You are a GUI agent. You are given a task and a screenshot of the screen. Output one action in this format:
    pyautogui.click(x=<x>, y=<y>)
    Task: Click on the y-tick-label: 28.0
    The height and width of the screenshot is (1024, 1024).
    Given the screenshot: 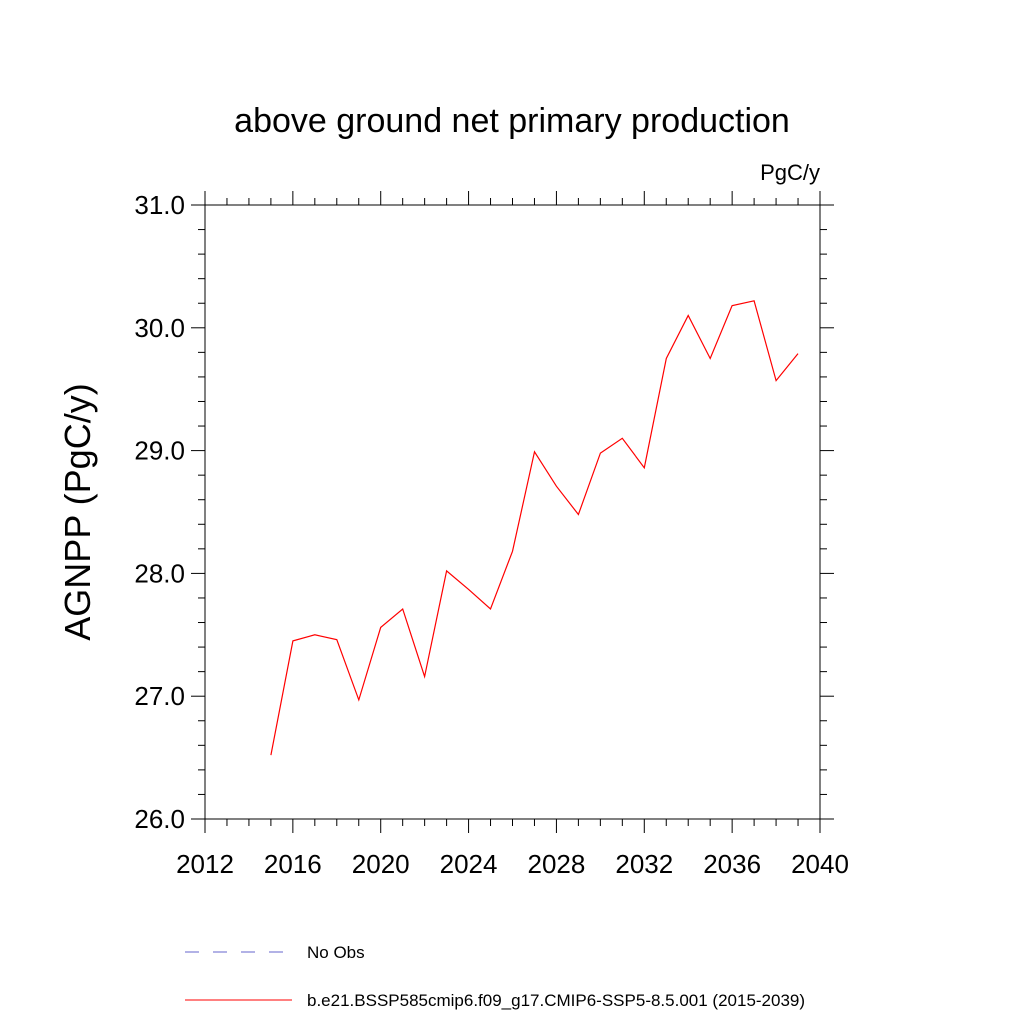 What is the action you would take?
    pyautogui.click(x=159, y=573)
    